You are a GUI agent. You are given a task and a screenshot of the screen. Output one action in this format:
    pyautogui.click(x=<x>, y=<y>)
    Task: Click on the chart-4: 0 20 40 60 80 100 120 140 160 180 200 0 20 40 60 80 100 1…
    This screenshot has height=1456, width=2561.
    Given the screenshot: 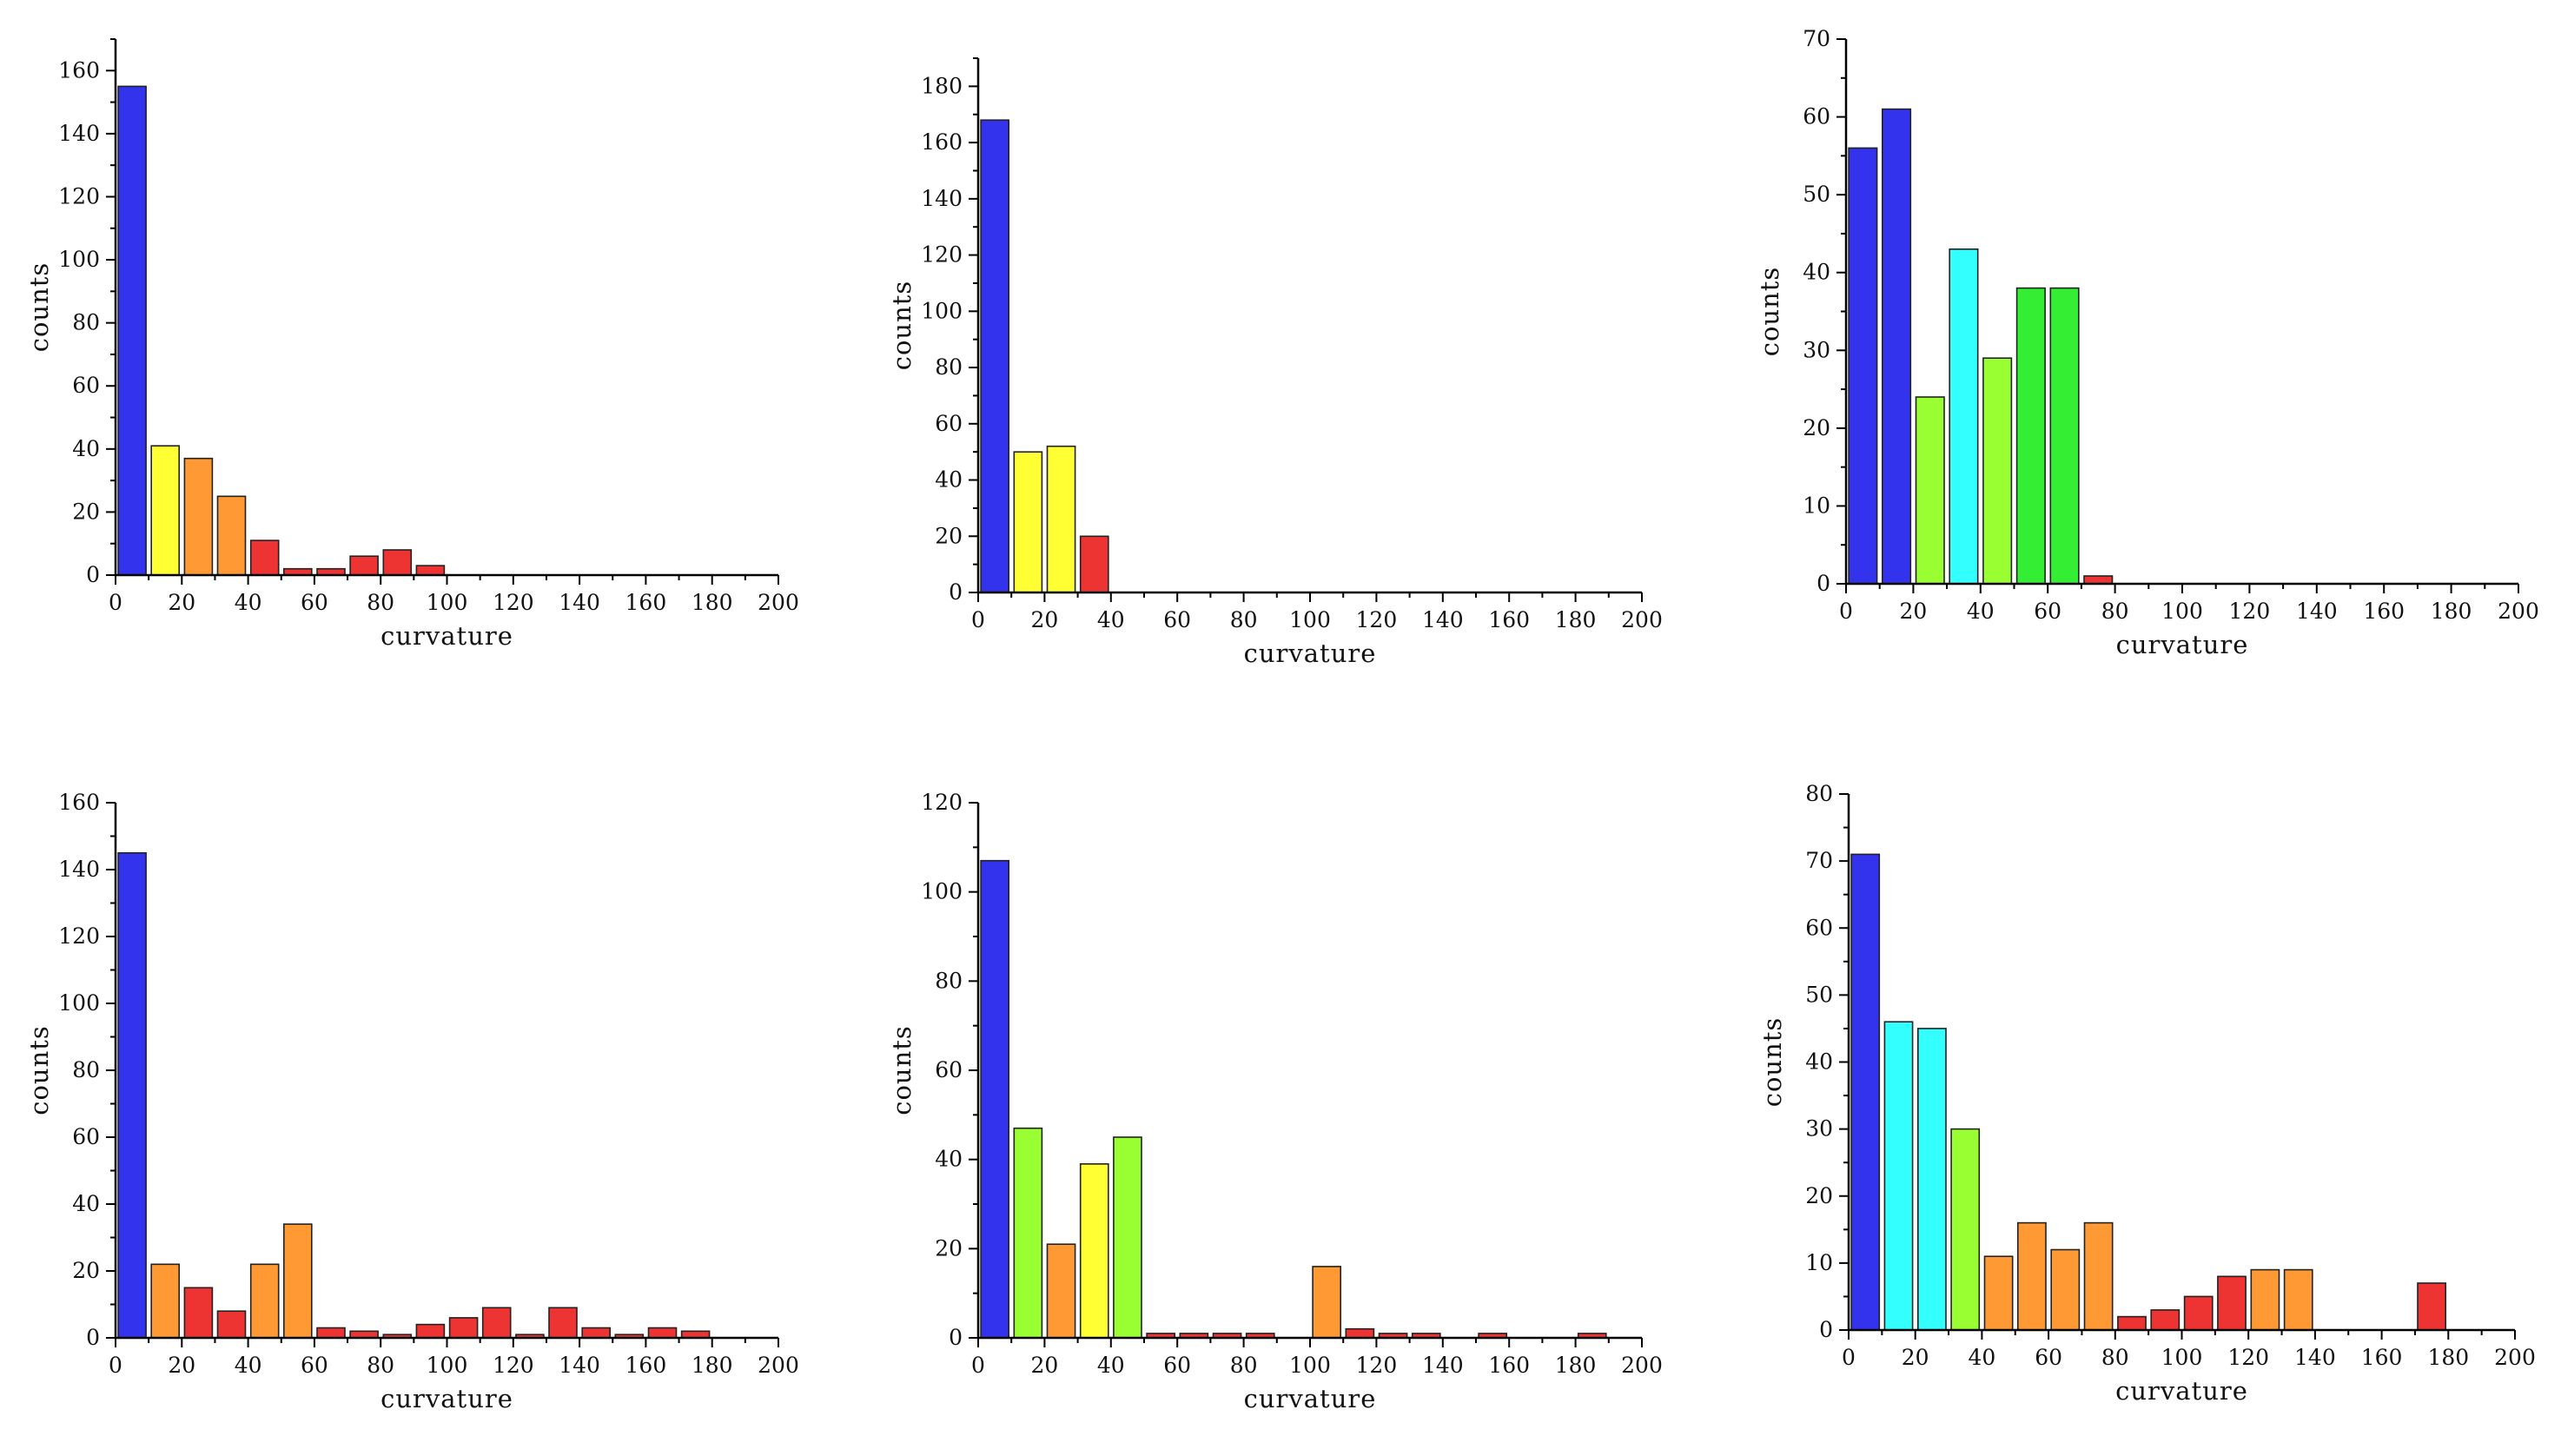 What is the action you would take?
    pyautogui.click(x=411, y=1101)
    